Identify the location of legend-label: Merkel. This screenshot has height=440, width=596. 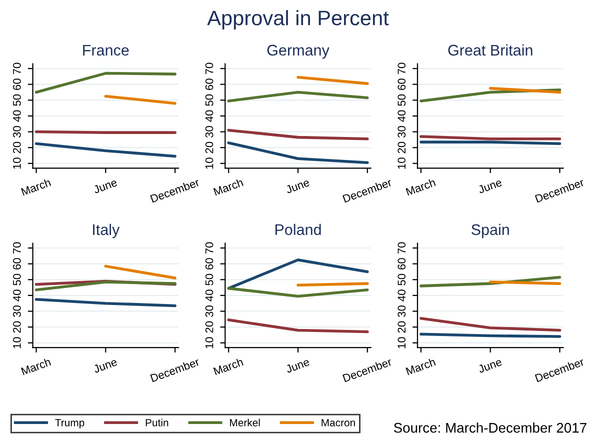
(245, 422).